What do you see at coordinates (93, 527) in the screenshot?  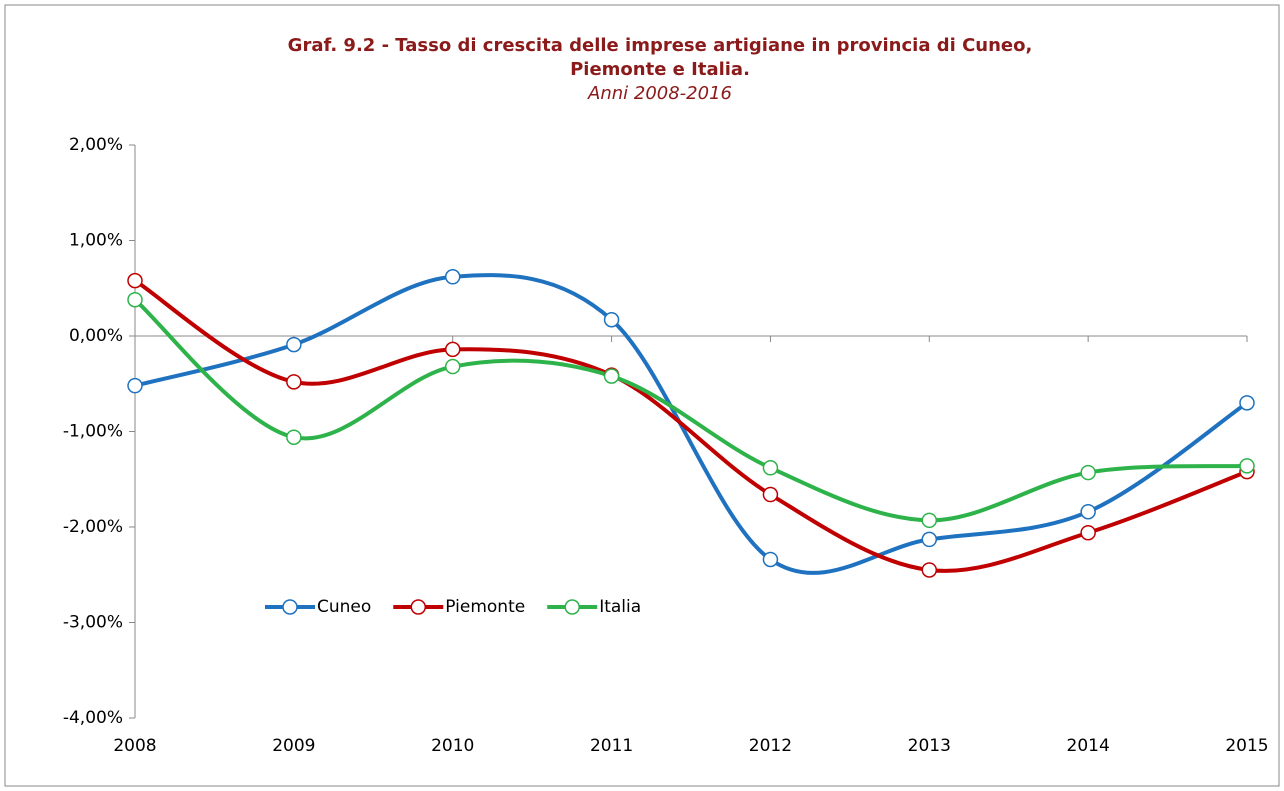 I see `y-tick-label: -2,00%` at bounding box center [93, 527].